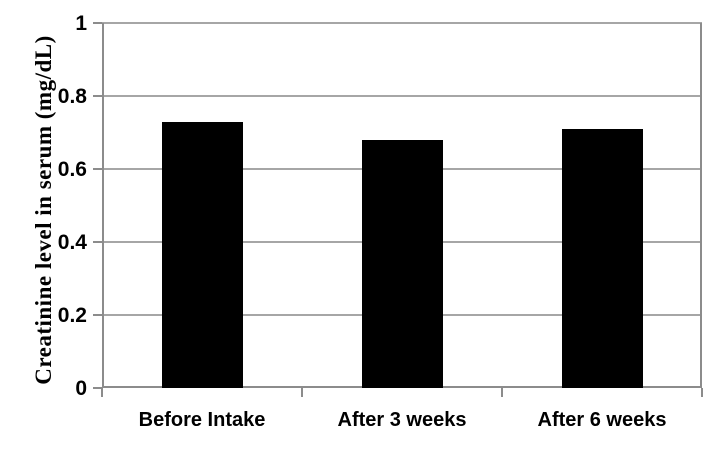 The image size is (719, 454). I want to click on y-axis-tick-label: 1, so click(81, 23).